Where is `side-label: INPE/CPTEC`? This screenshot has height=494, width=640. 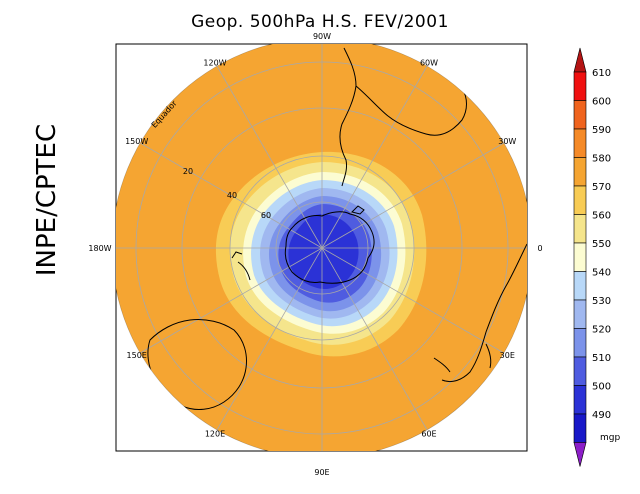 side-label: INPE/CPTEC is located at coordinates (47, 200).